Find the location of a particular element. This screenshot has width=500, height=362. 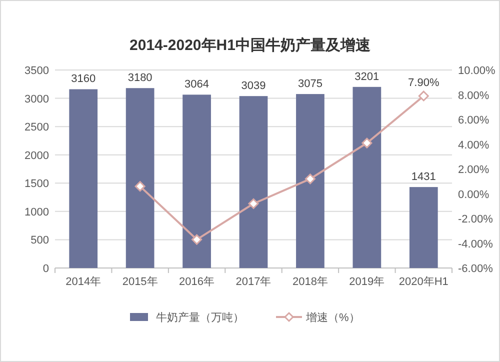

y2-tick-label: 0.00% is located at coordinates (474, 194).